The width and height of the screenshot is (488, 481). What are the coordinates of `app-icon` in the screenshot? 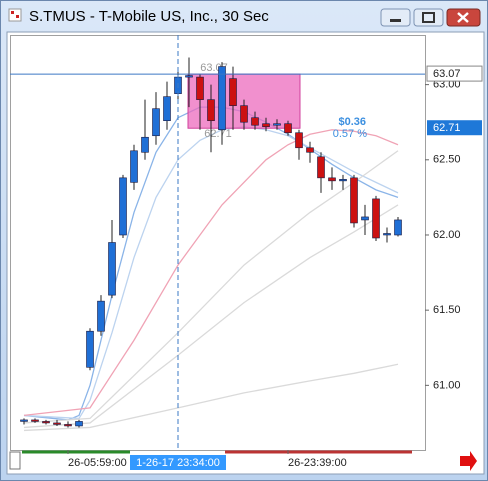 It's located at (15, 15).